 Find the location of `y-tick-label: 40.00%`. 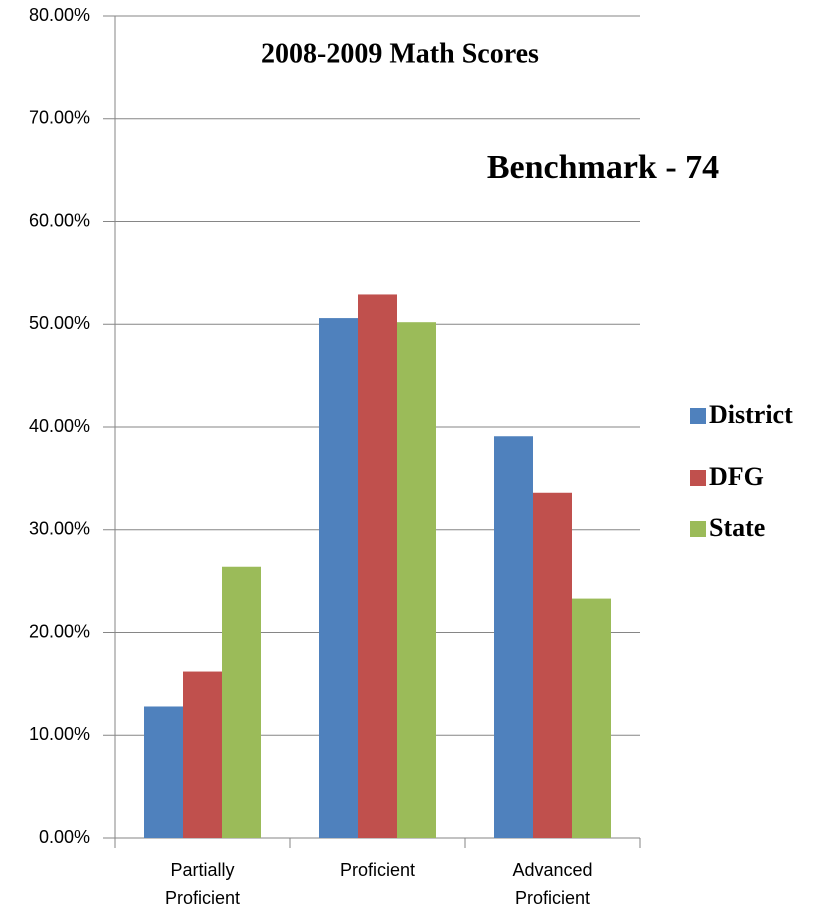

y-tick-label: 40.00% is located at coordinates (59, 426).